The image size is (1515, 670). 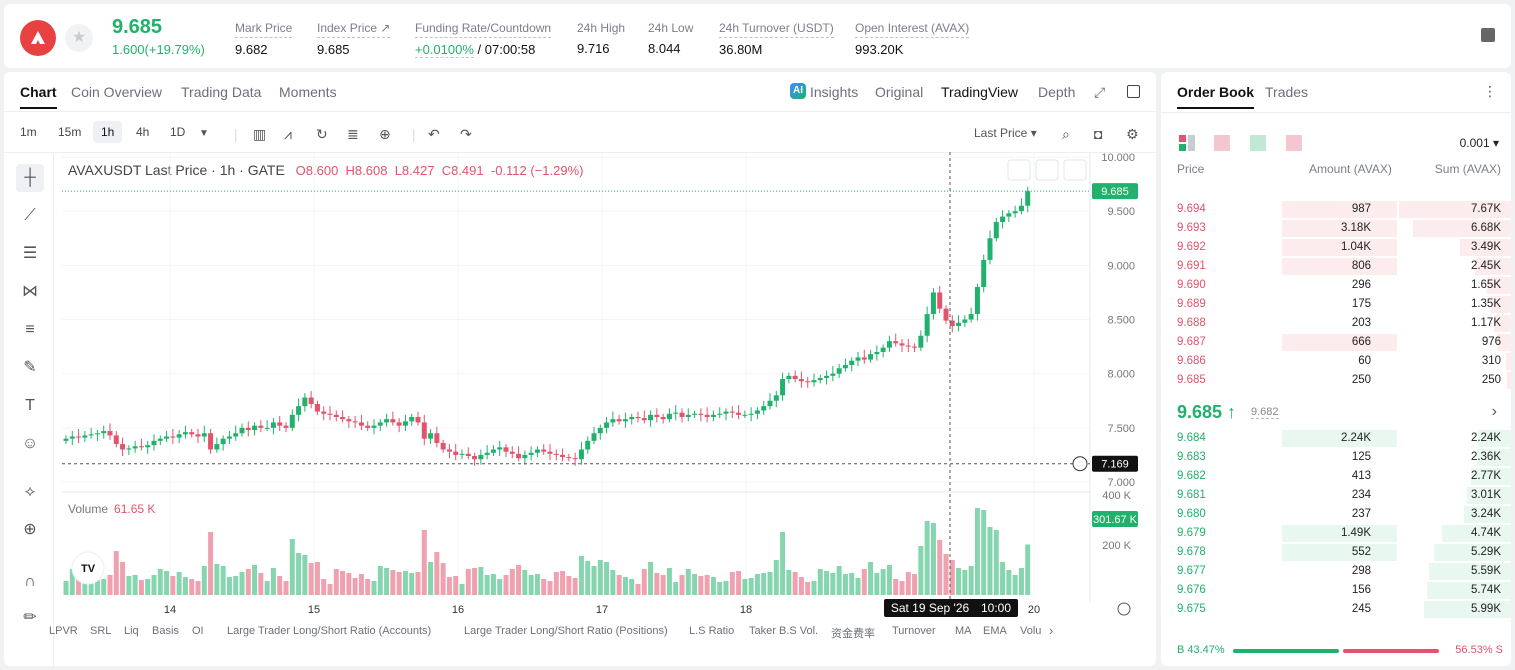 I want to click on timeframe-1m: 1m, so click(x=28, y=132).